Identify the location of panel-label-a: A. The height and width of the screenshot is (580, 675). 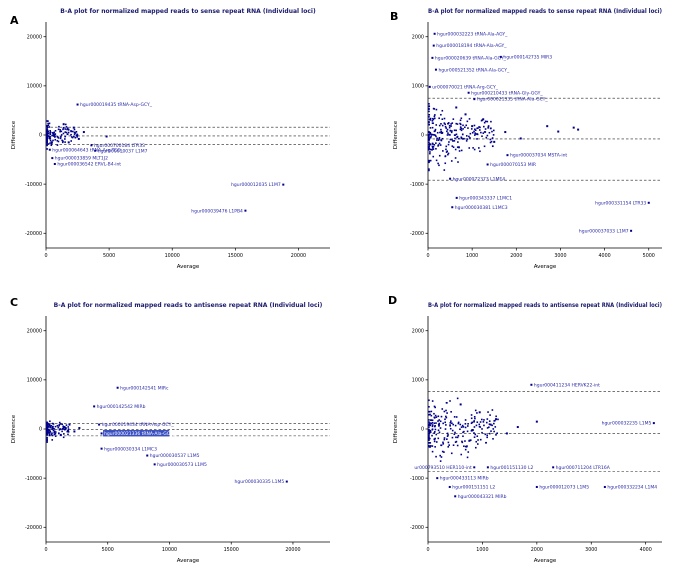
(14, 20).